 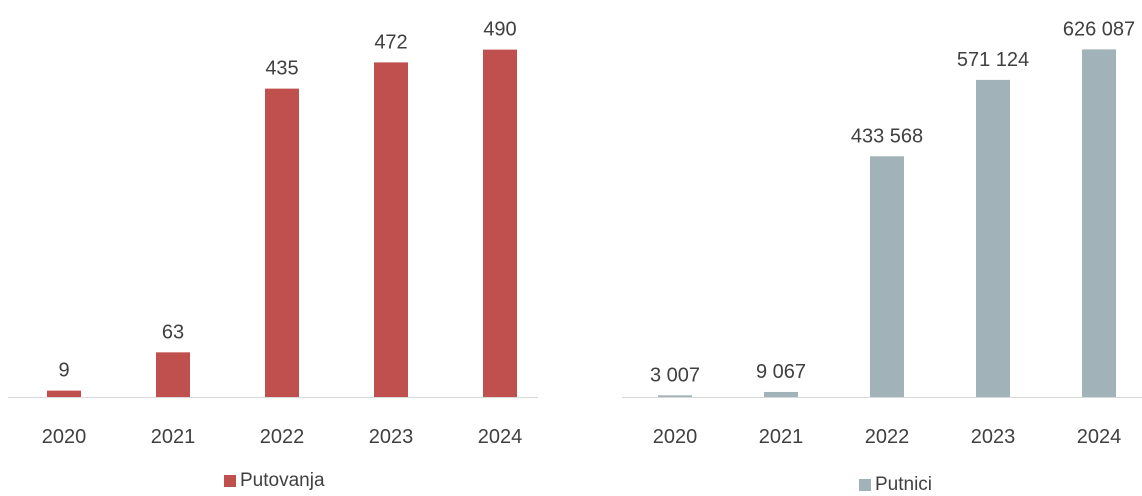 I want to click on data-label-2024: 626 087, so click(x=1099, y=29).